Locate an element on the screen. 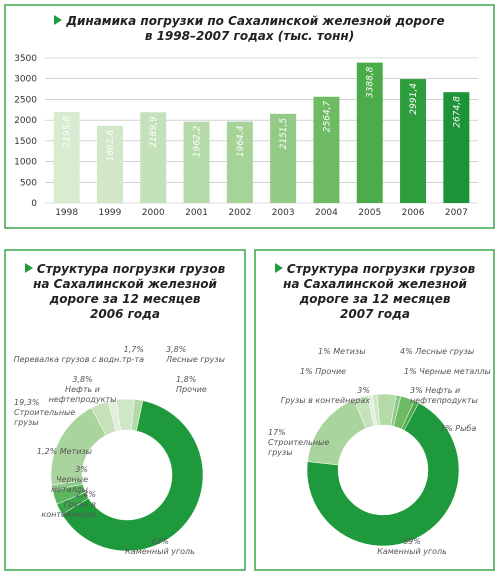 This screenshot has height=576, width=500. value-label: 19,3% is located at coordinates (27, 402).